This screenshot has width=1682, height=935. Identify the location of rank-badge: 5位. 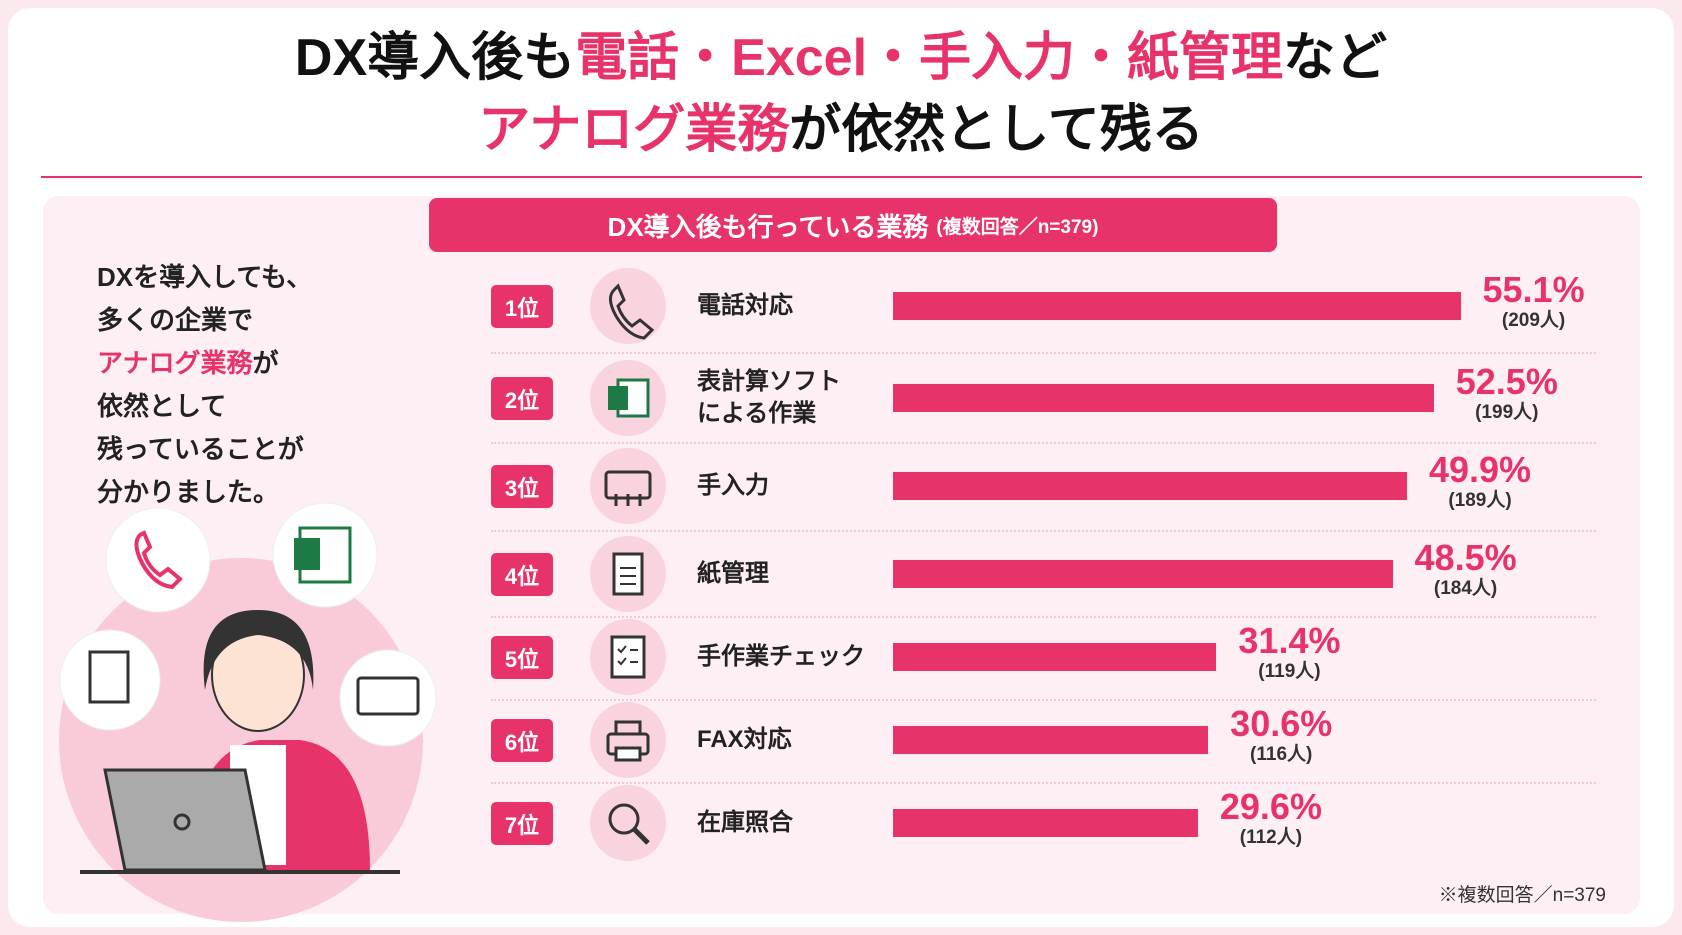
(522, 657).